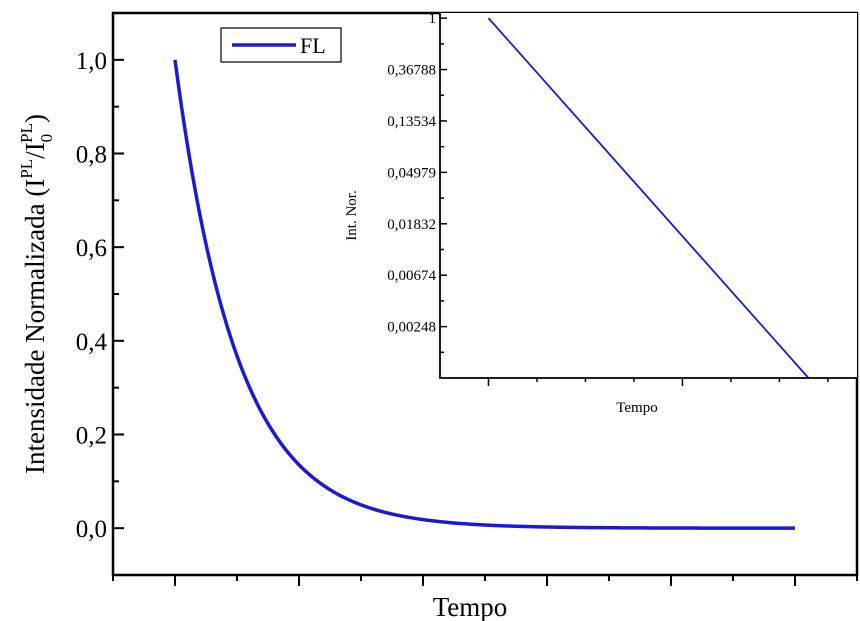 The height and width of the screenshot is (621, 860). What do you see at coordinates (411, 173) in the screenshot?
I see `inset-y-tick-label: 0,04979` at bounding box center [411, 173].